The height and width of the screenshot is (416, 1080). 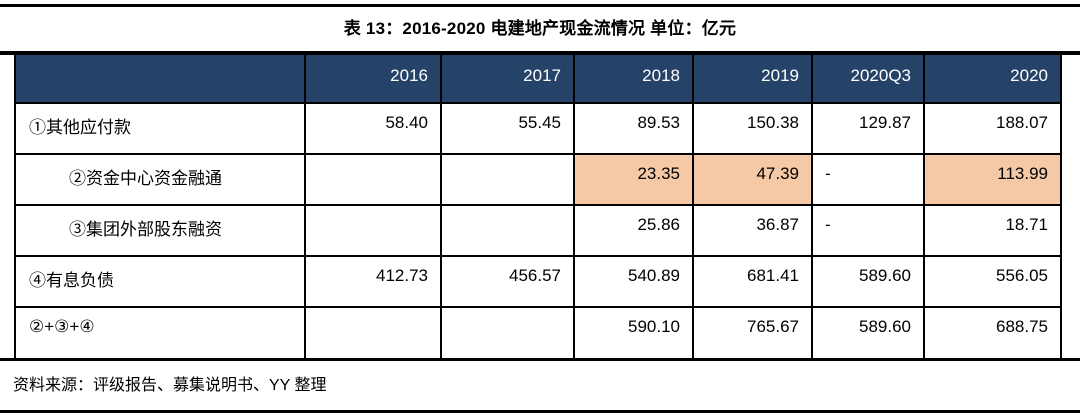 I want to click on column-header-2016: 2016, so click(x=373, y=79).